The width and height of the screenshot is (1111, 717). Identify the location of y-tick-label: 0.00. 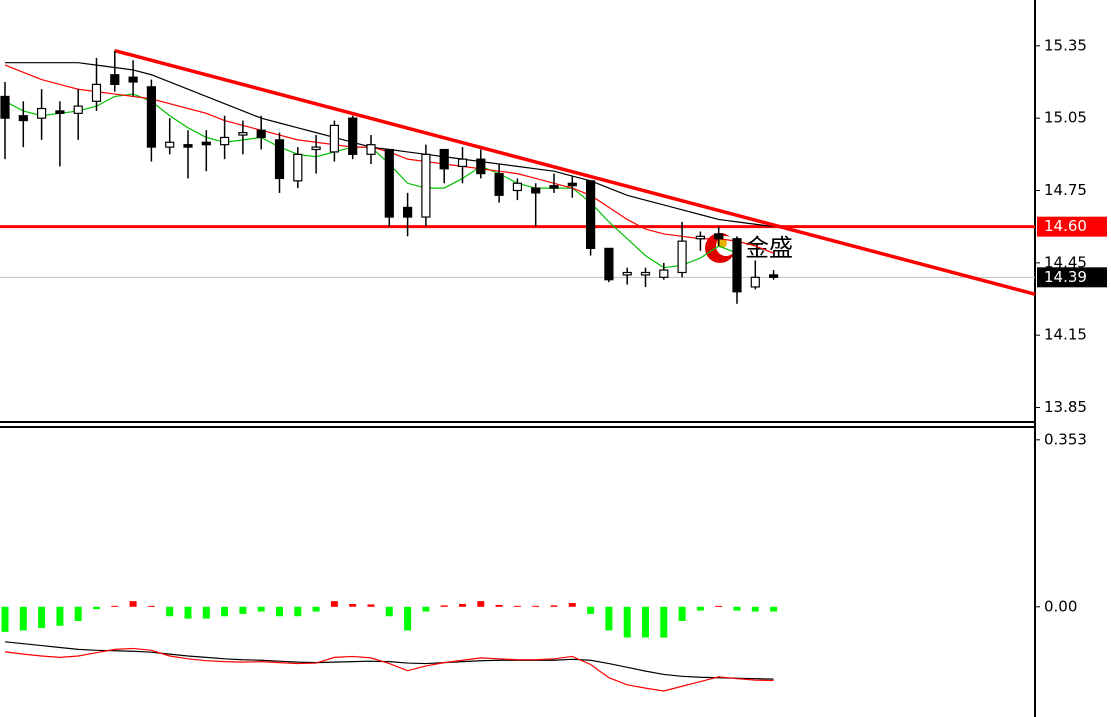
(1060, 606).